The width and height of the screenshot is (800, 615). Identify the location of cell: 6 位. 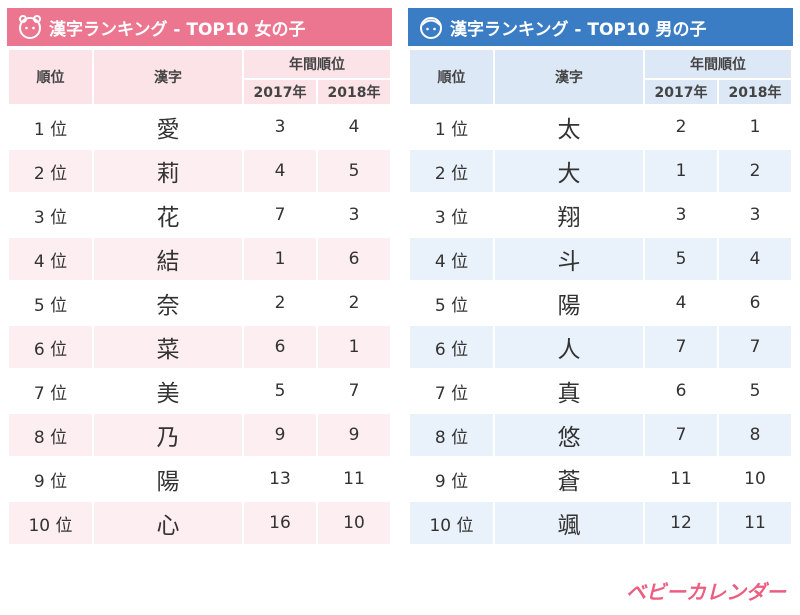
(50, 347).